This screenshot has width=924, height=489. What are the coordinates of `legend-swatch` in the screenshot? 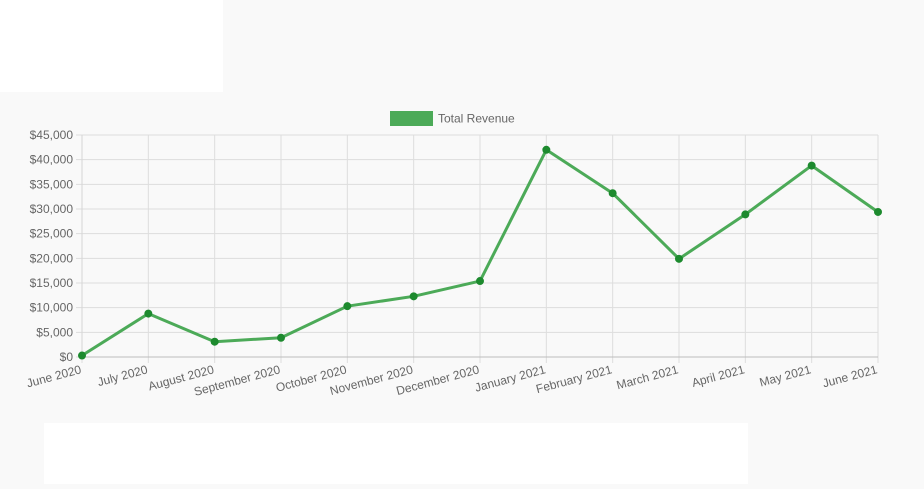 It's located at (411, 118).